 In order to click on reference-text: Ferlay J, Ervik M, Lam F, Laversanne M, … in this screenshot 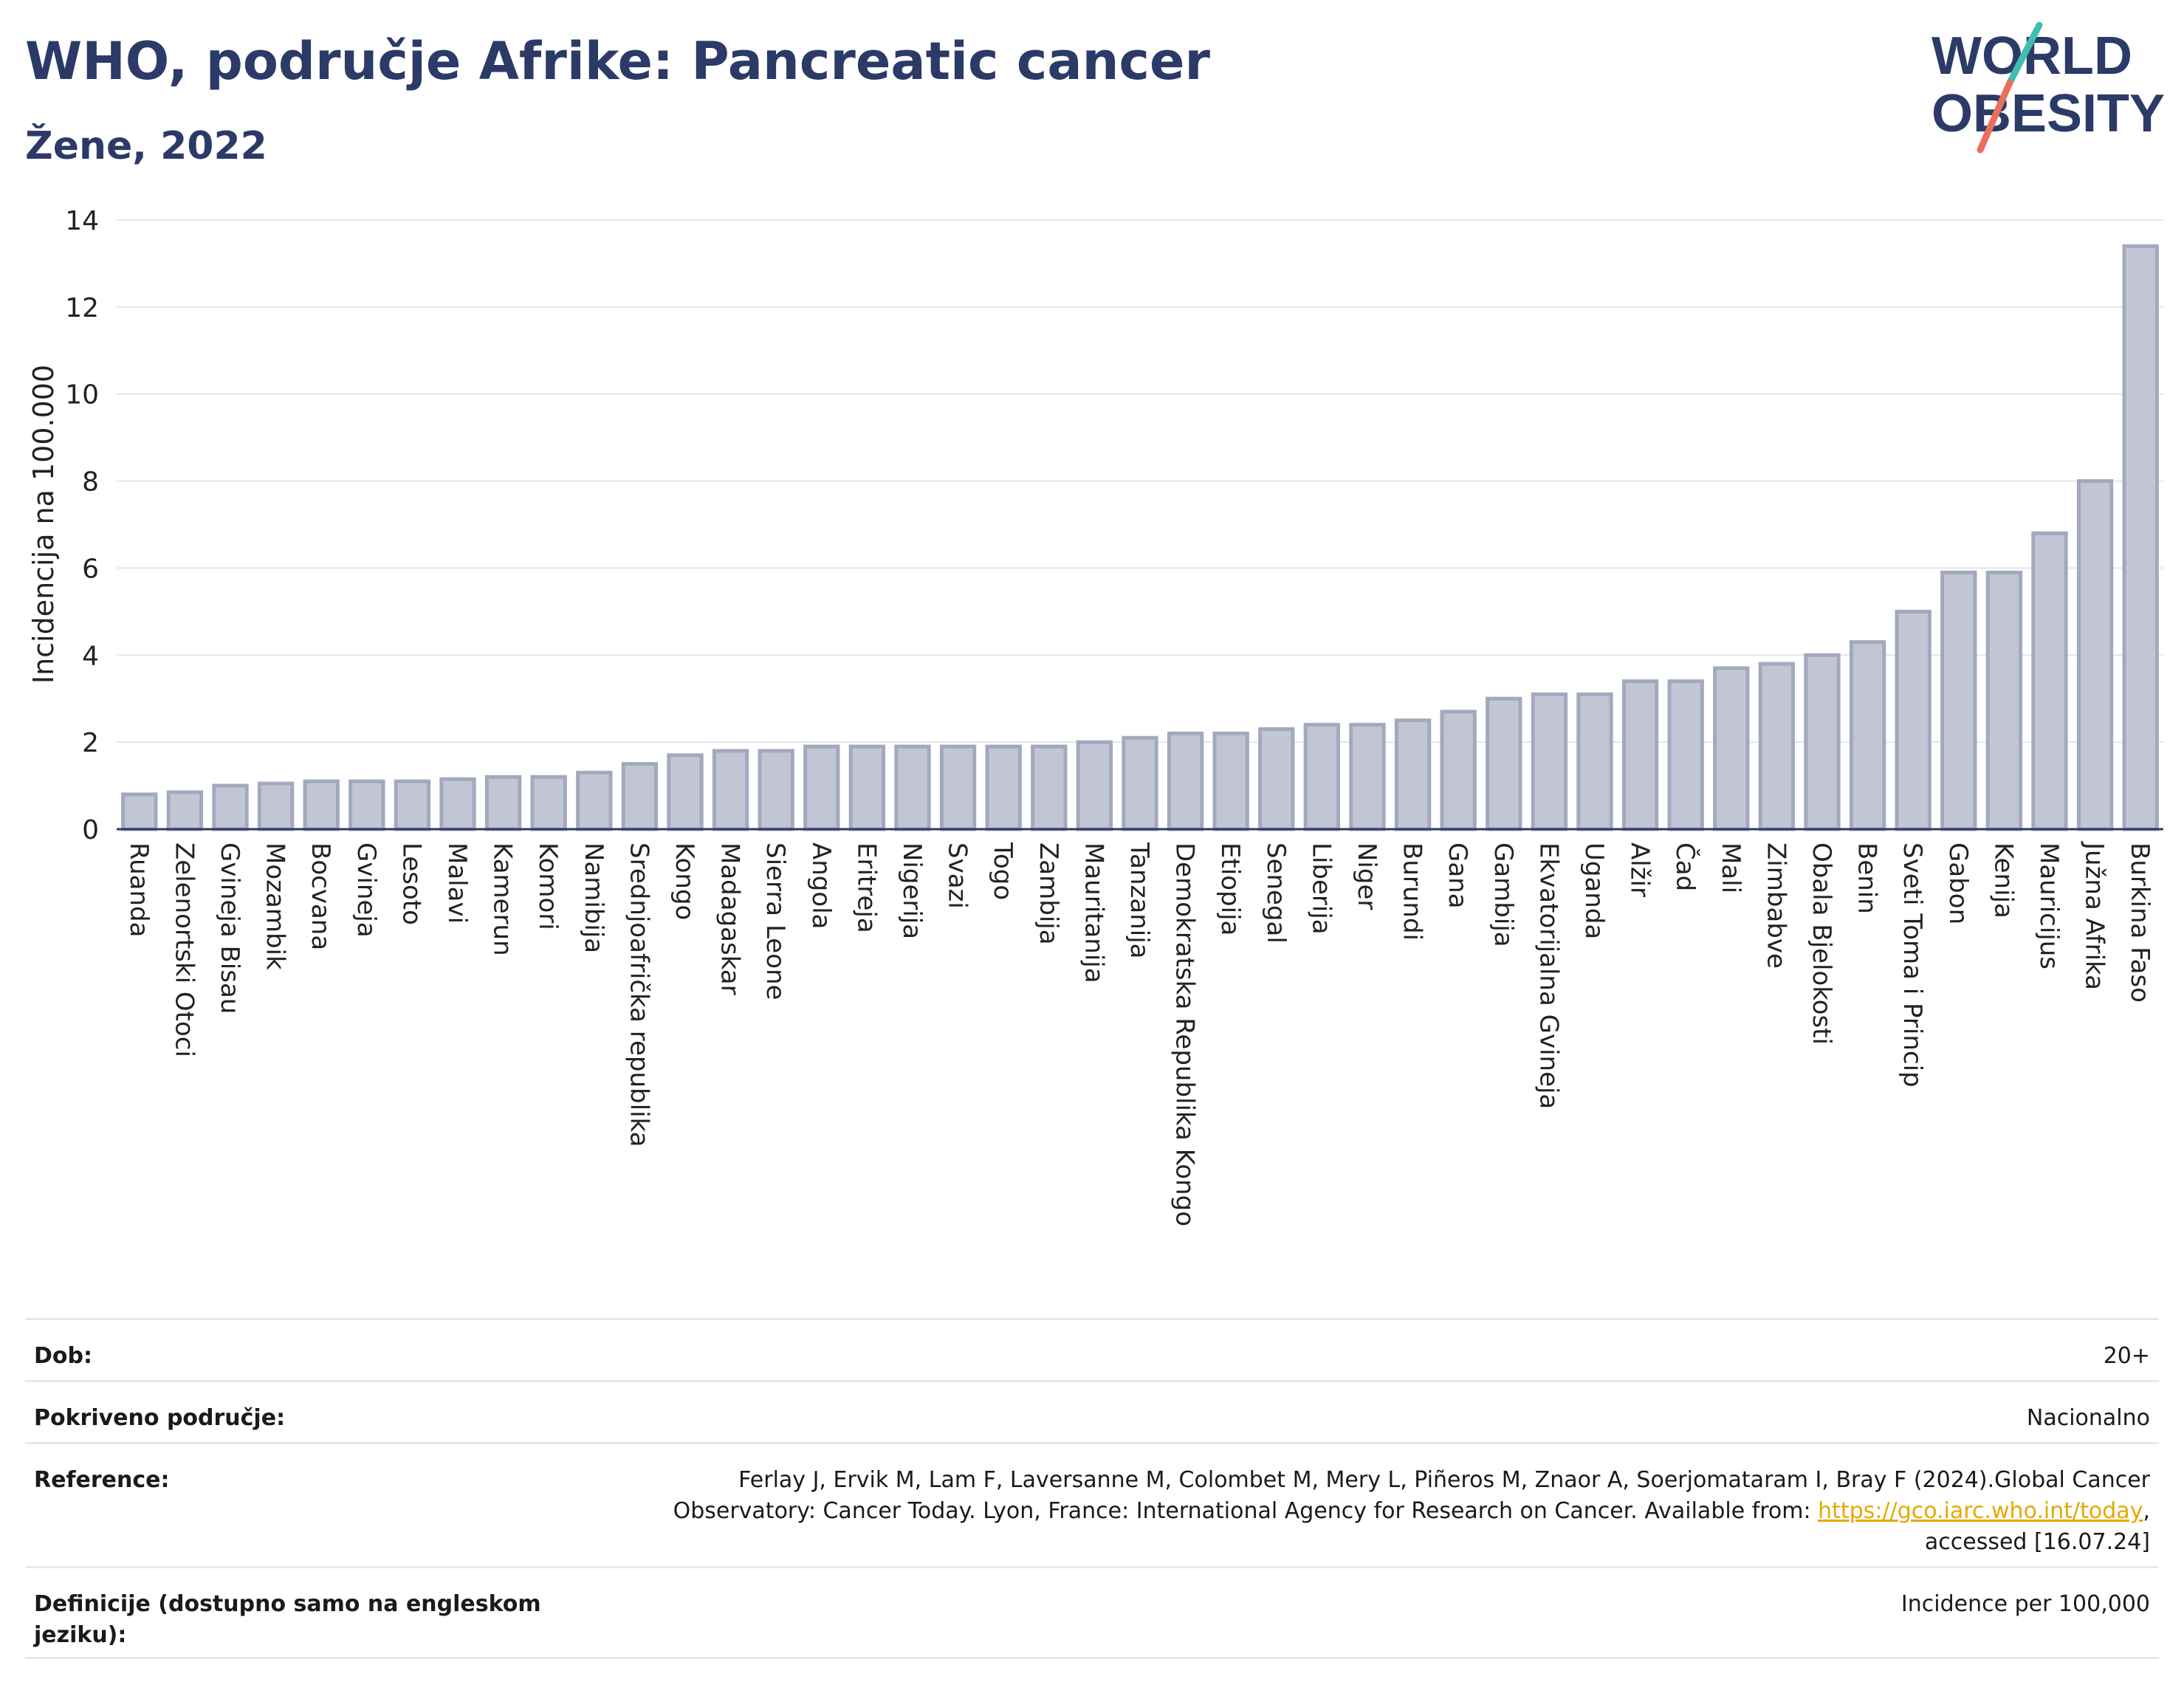, I will do `click(1412, 1495)`.